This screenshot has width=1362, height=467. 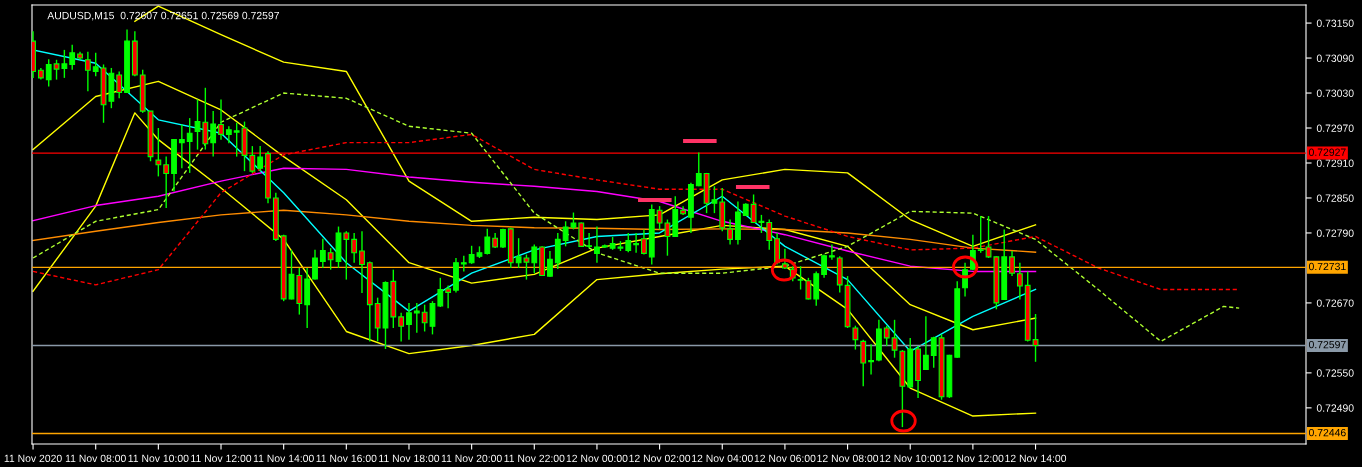 What do you see at coordinates (1327, 152) in the screenshot?
I see `ref-line-label: 0.72927` at bounding box center [1327, 152].